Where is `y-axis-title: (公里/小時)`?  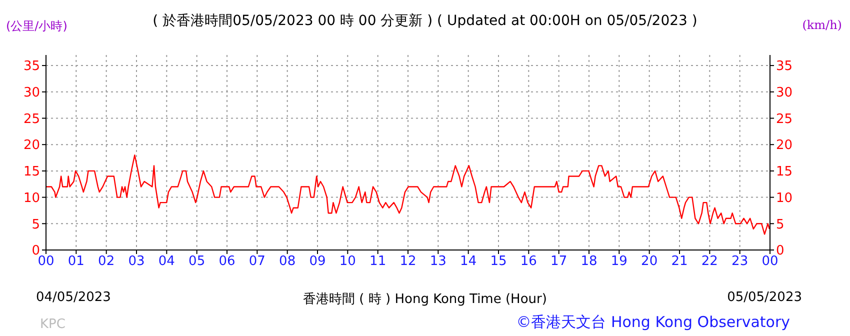
y-axis-title: (公里/小時) is located at coordinates (37, 26).